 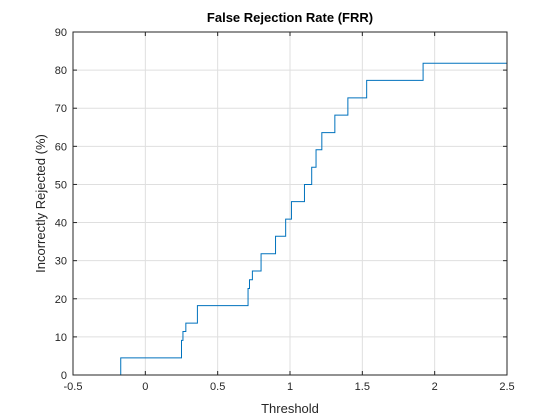 What do you see at coordinates (145, 387) in the screenshot?
I see `x-tick-label: 0` at bounding box center [145, 387].